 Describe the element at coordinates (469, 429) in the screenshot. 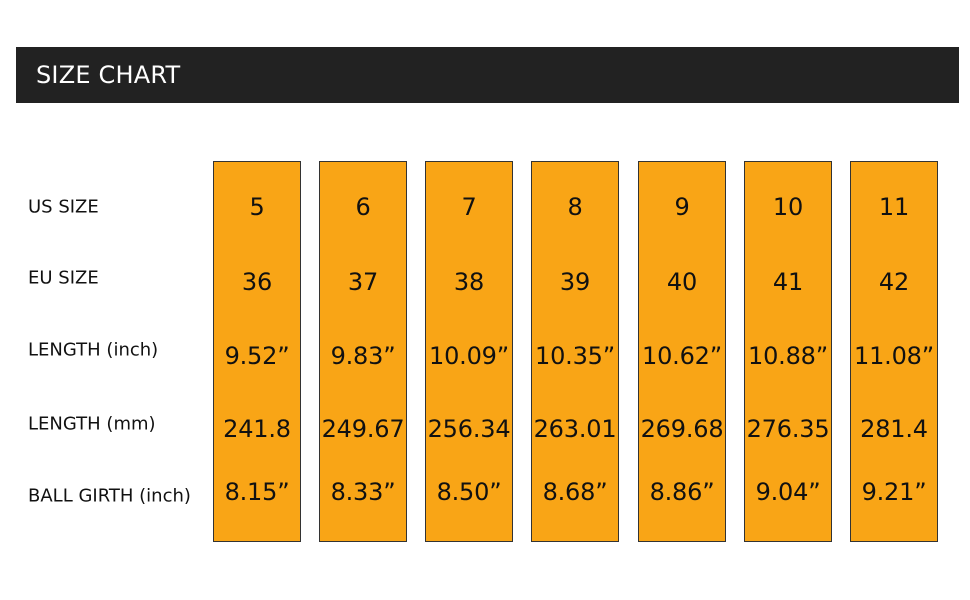

I see `cell-length-mm: 256.34` at that location.